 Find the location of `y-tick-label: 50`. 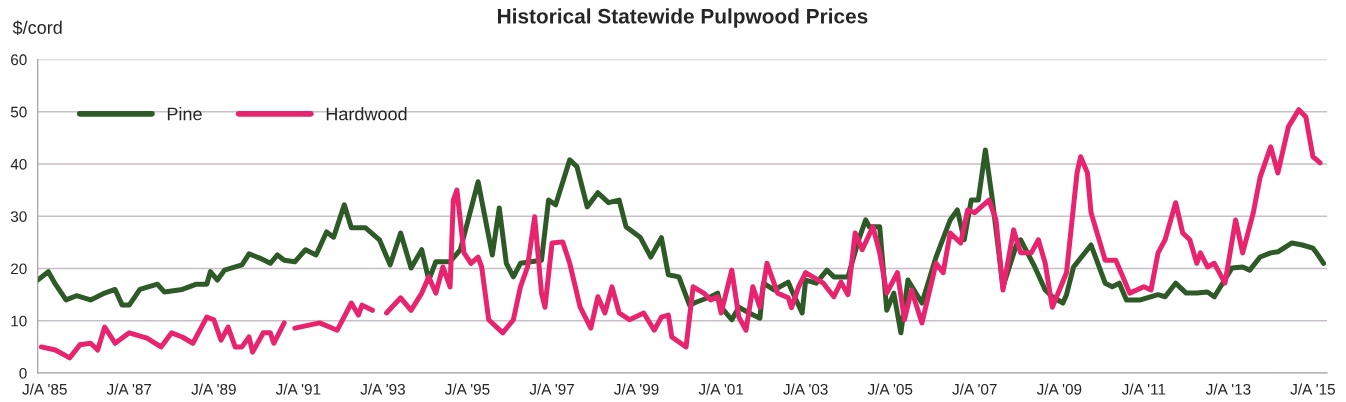

y-tick-label: 50 is located at coordinates (18, 112).